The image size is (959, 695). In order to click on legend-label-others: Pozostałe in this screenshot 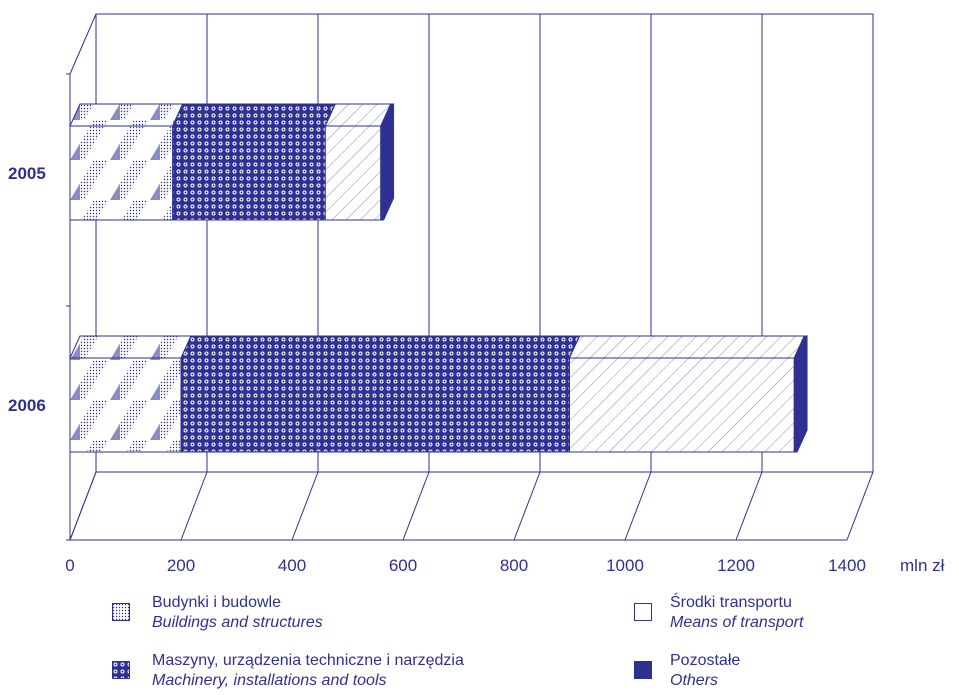, I will do `click(705, 660)`.